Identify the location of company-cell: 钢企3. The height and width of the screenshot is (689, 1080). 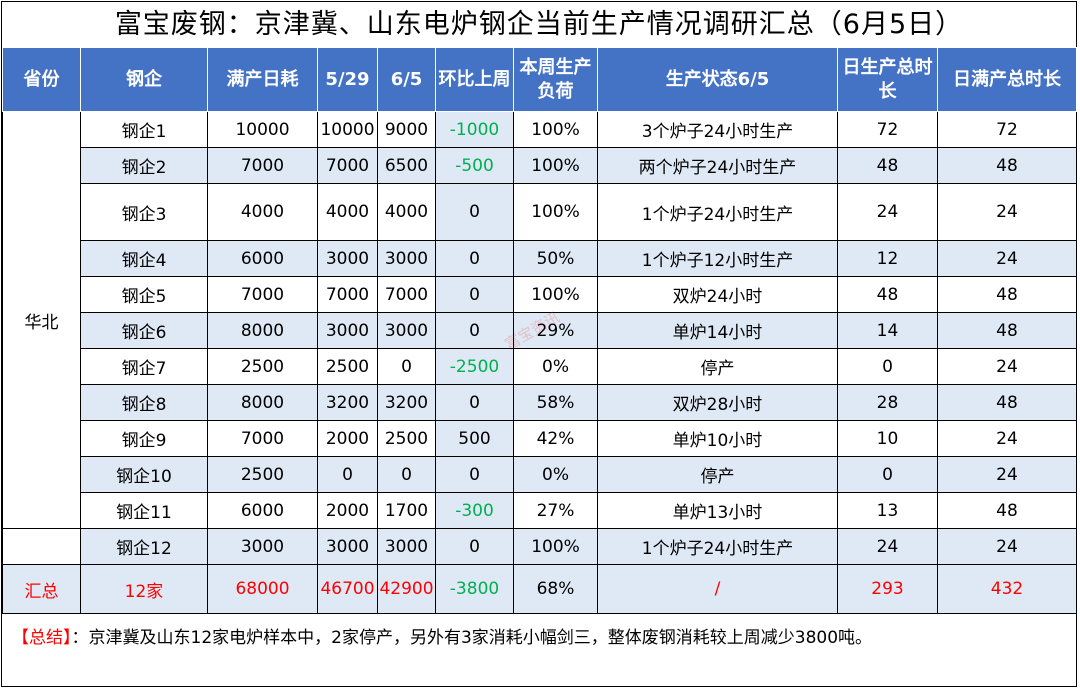
(144, 212).